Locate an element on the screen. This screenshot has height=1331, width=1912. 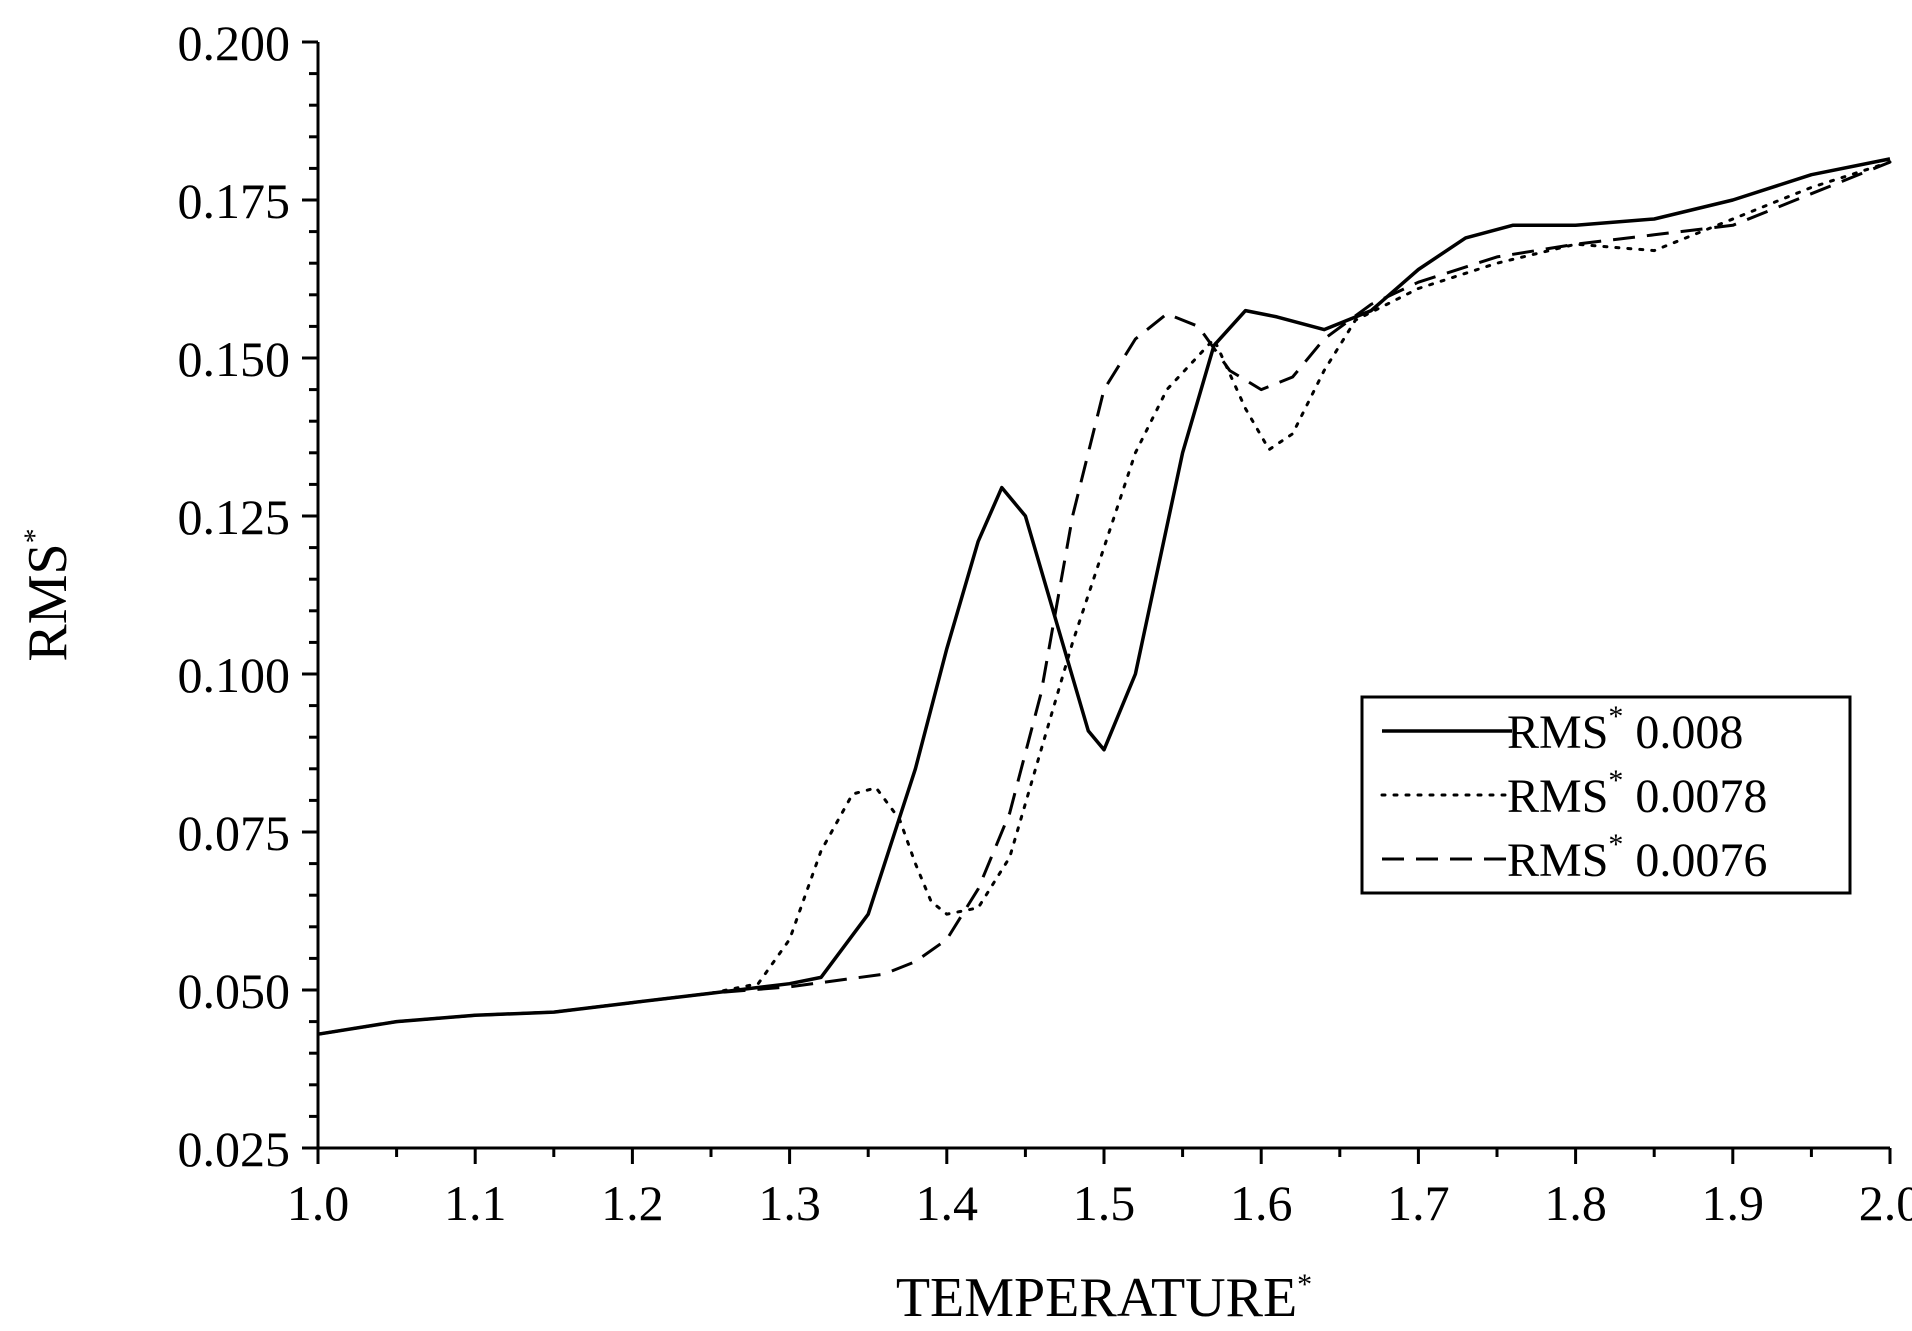
y-axis-title: RMS* is located at coordinates (48, 594).